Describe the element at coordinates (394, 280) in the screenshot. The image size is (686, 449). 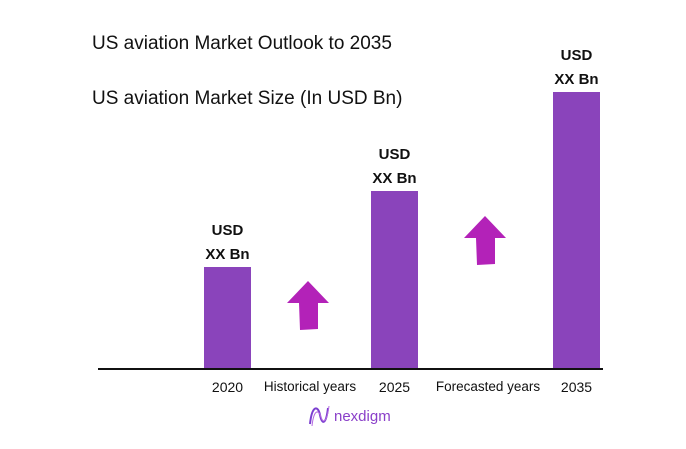
I see `bar-2025` at that location.